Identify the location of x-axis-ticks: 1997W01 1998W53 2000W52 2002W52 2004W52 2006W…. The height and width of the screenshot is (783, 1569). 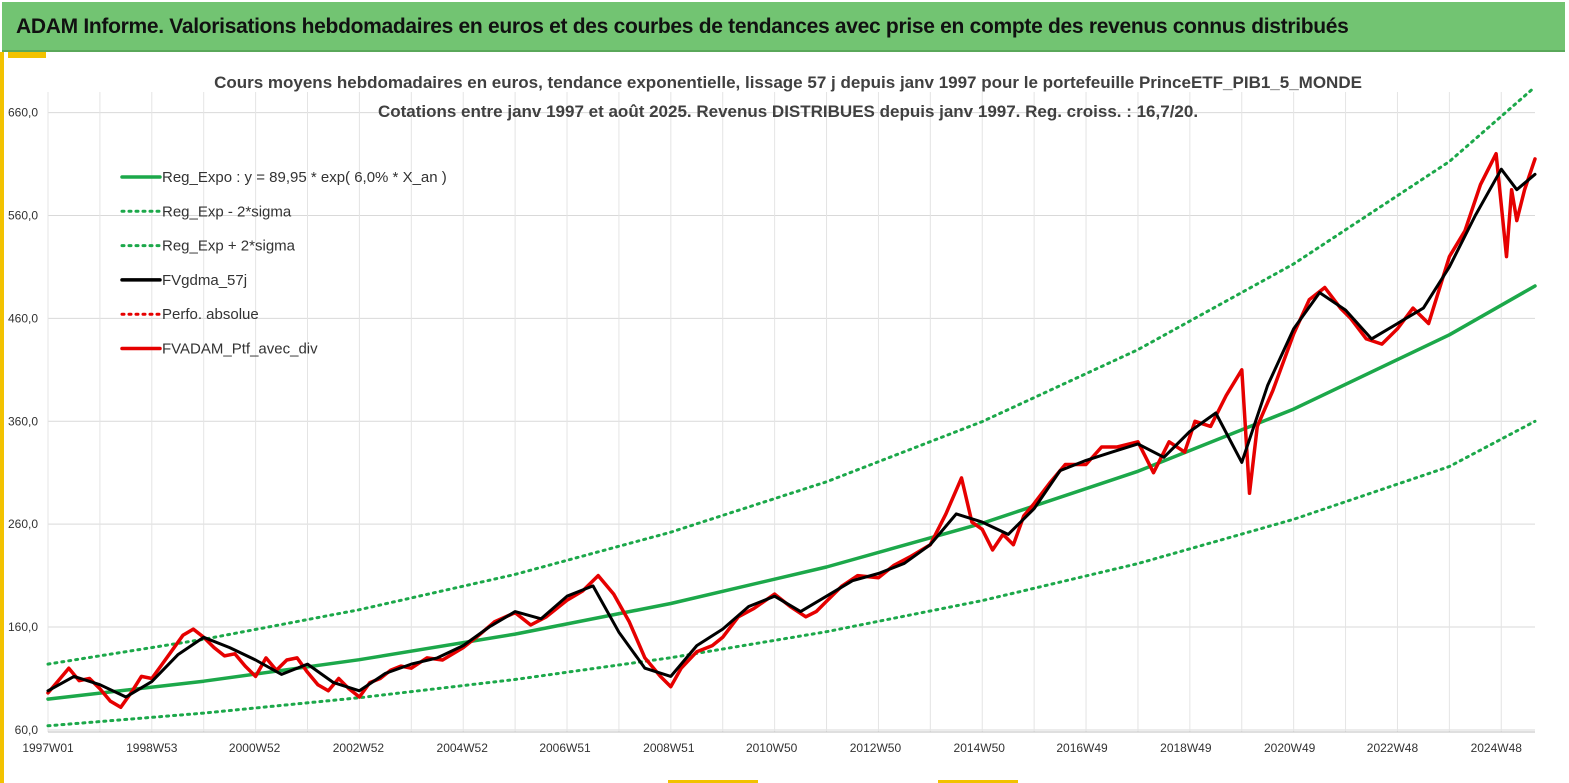
(772, 748).